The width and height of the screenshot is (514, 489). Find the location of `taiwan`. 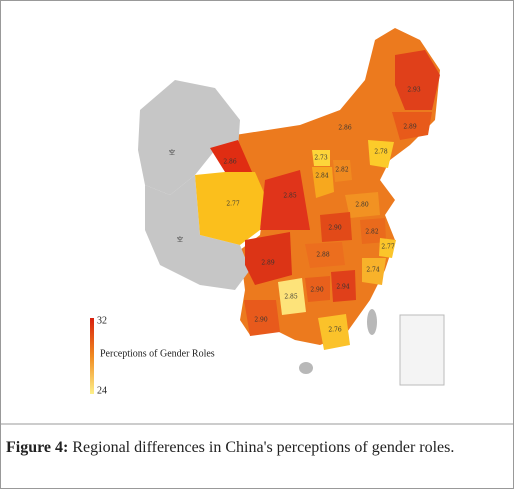

taiwan is located at coordinates (372, 322).